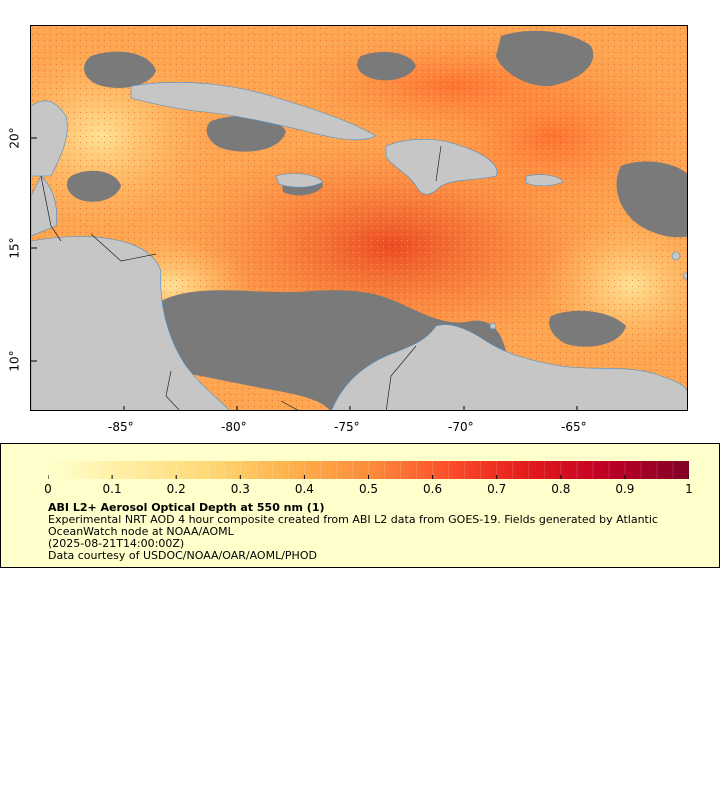 The height and width of the screenshot is (800, 720). I want to click on lat-tick-label: 10°, so click(14, 361).